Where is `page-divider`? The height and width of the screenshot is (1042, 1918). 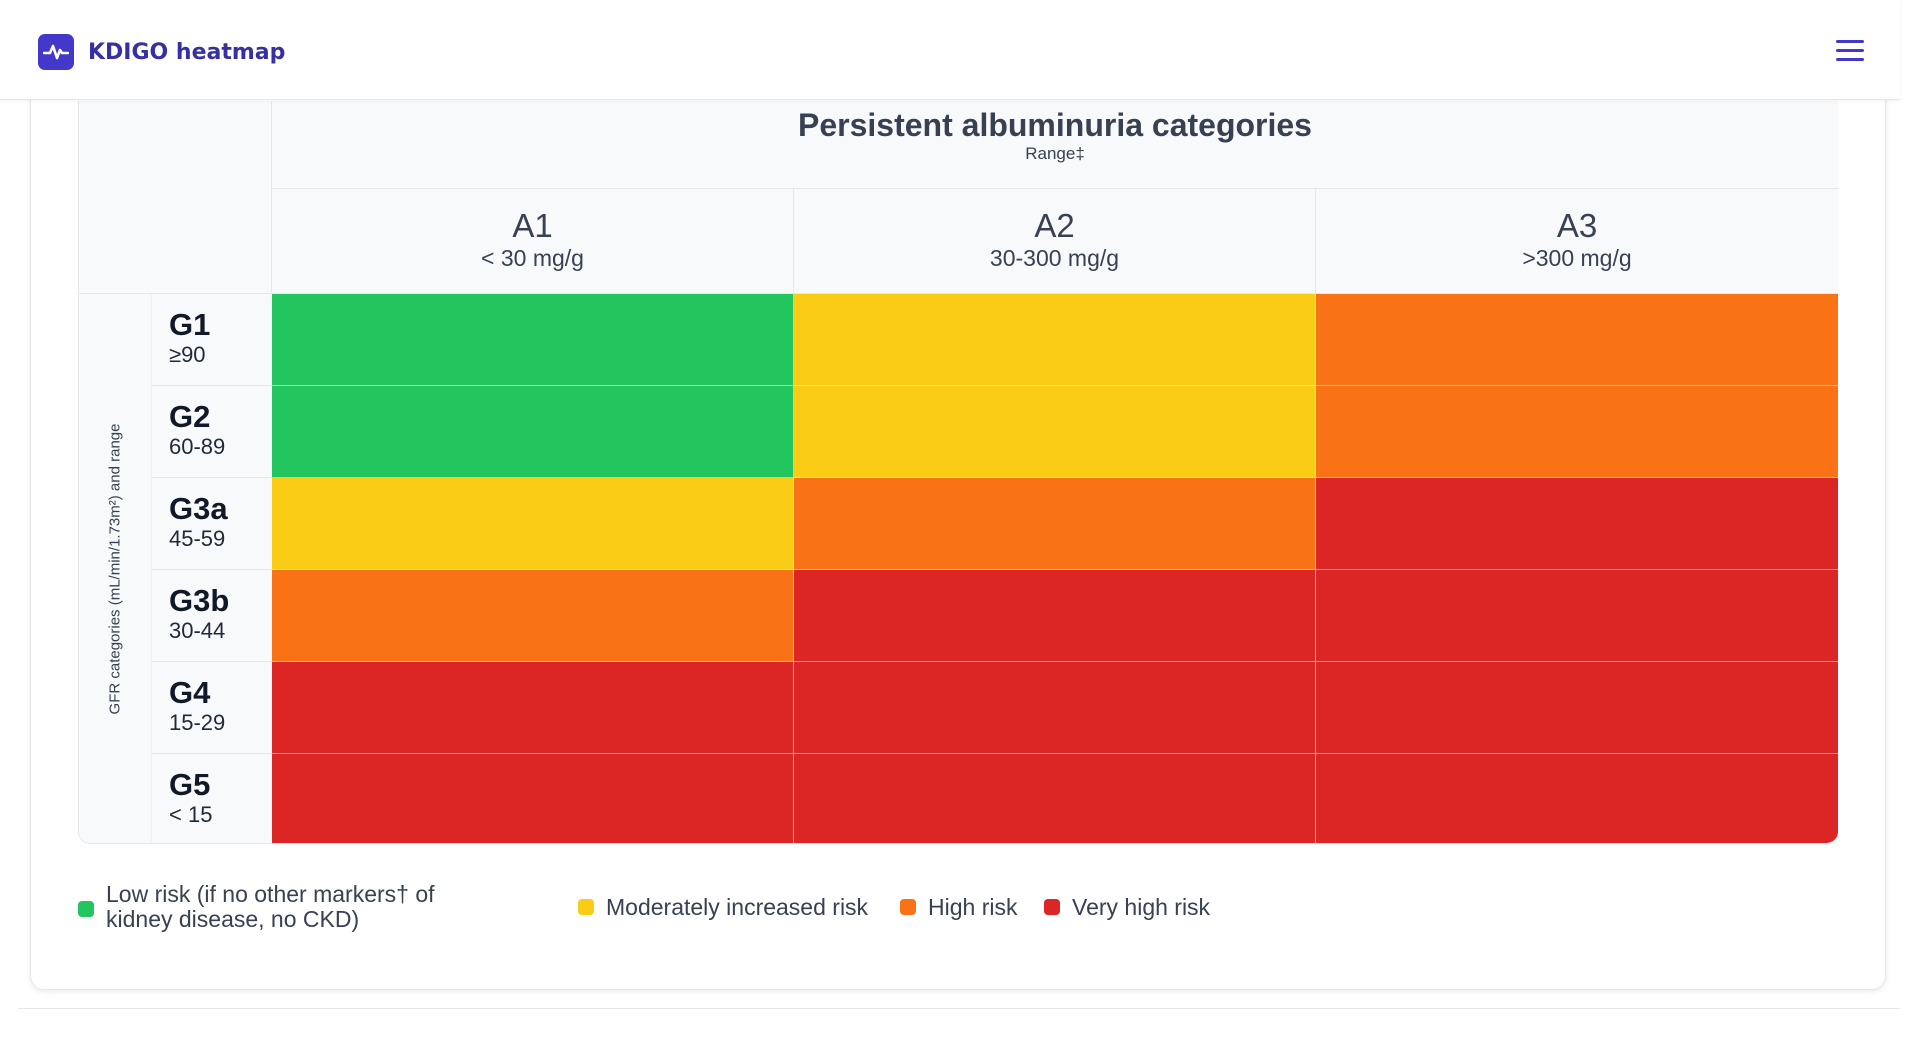 page-divider is located at coordinates (959, 1008).